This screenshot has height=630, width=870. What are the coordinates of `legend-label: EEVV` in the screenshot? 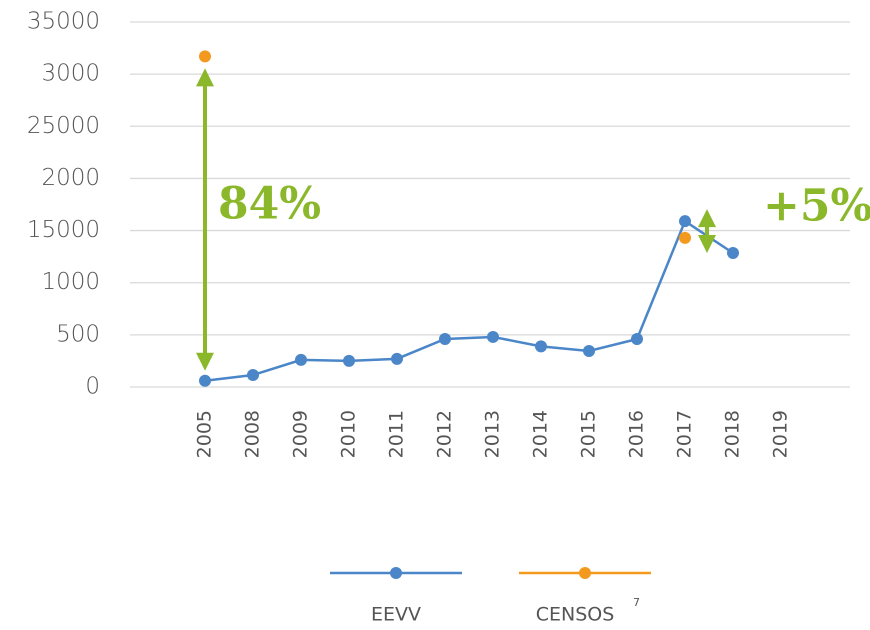 It's located at (396, 615).